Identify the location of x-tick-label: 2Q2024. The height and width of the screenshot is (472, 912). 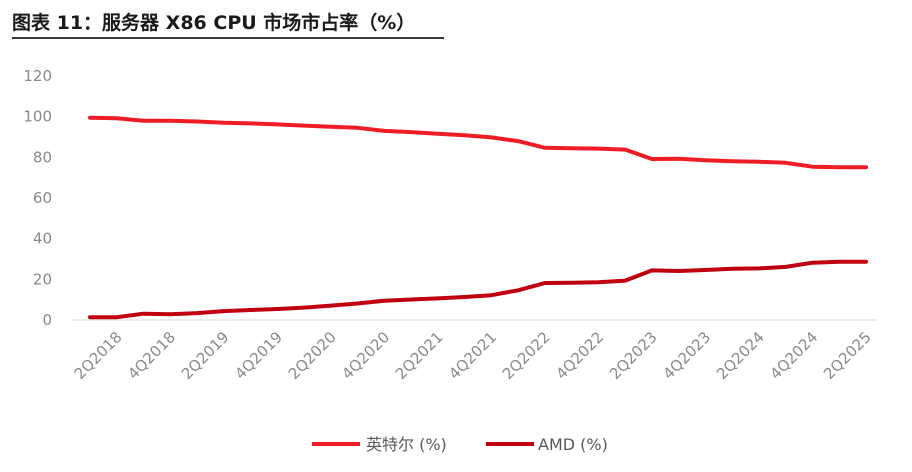
(740, 355).